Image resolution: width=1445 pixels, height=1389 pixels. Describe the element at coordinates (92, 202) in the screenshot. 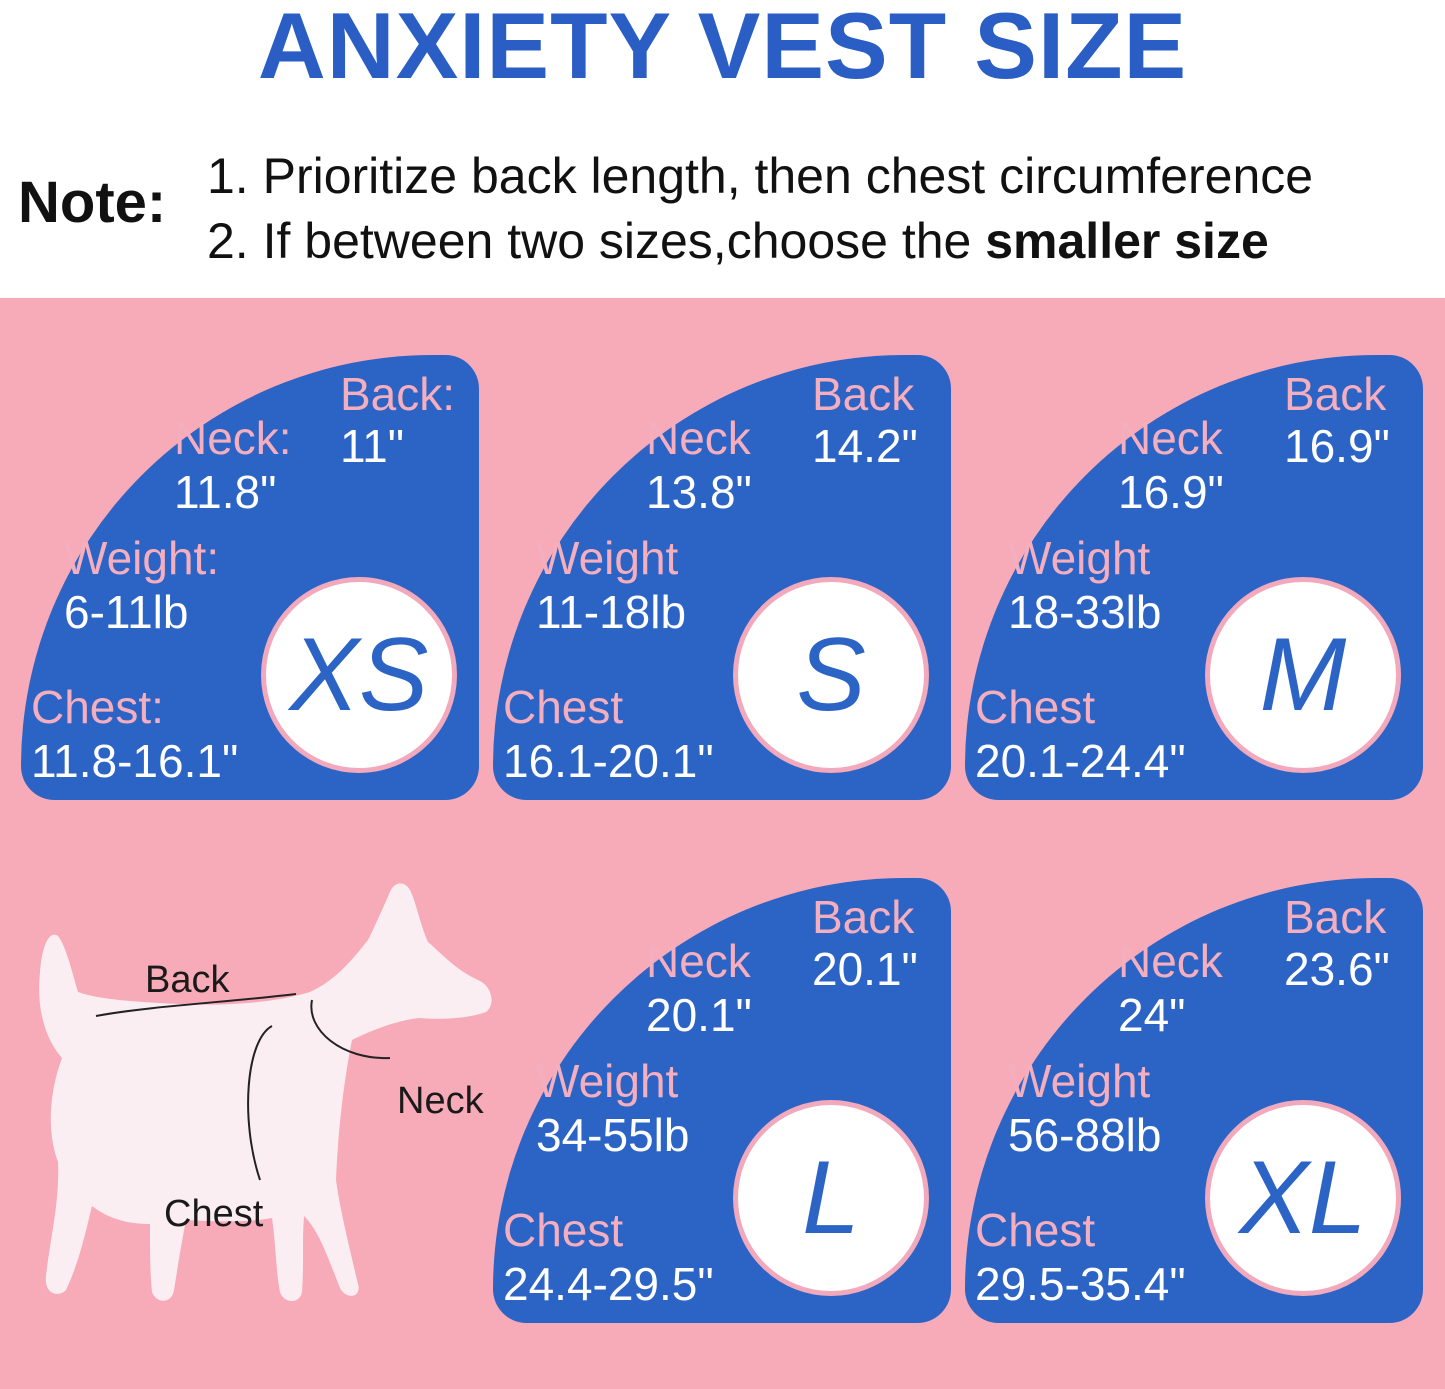

I see `note-label: Note:` at that location.